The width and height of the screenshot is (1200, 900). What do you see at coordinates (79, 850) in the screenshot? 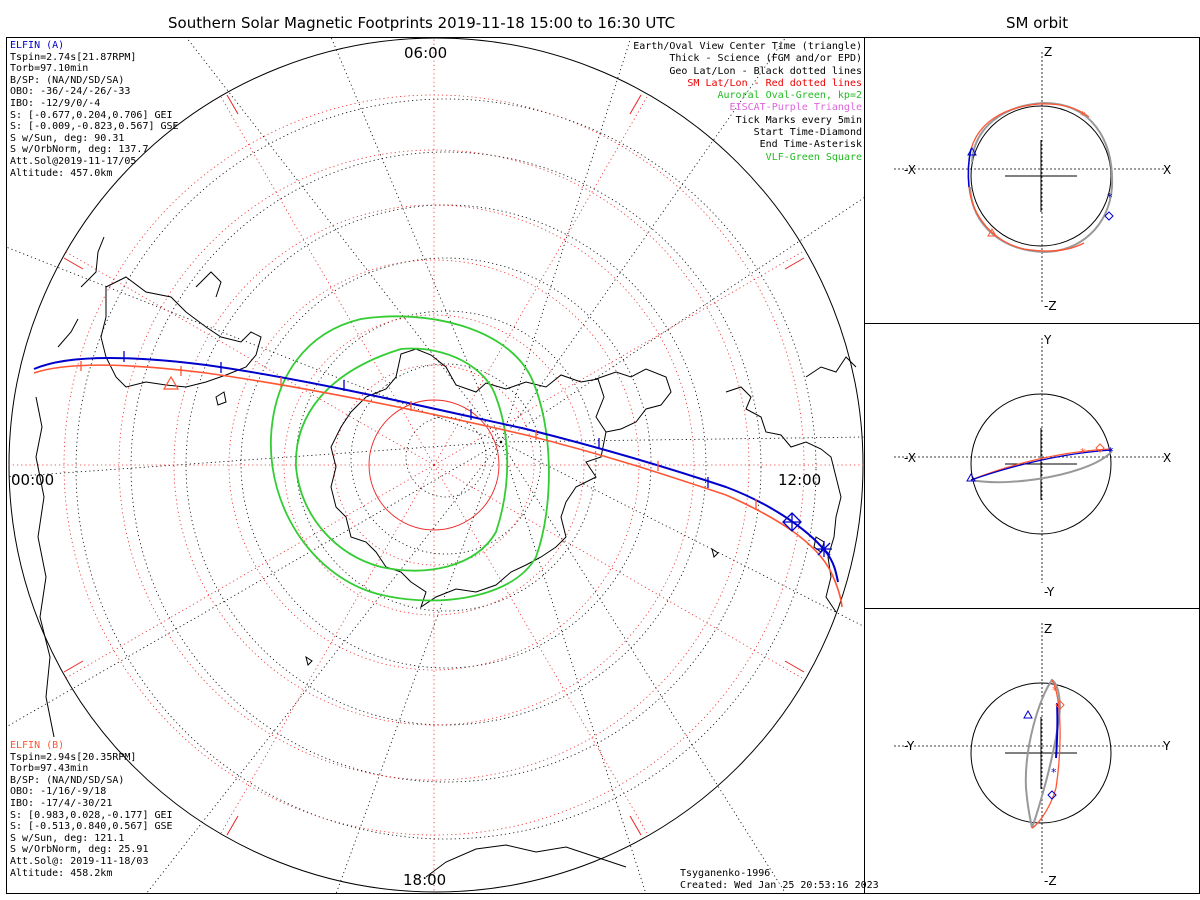
I see `probe-b-line: S w/OrbNorm, deg: 25.91` at bounding box center [79, 850].